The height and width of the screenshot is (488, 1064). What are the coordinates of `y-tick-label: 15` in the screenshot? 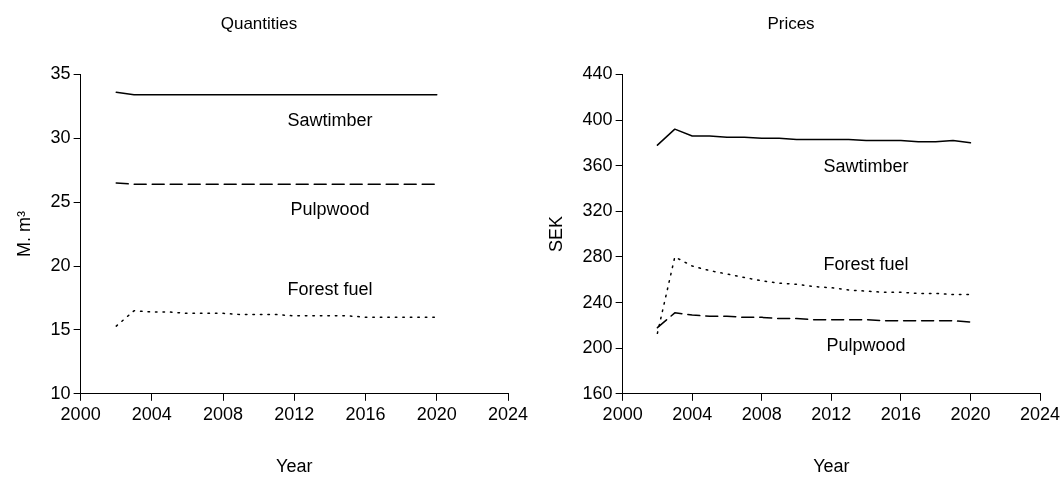 It's located at (60, 328).